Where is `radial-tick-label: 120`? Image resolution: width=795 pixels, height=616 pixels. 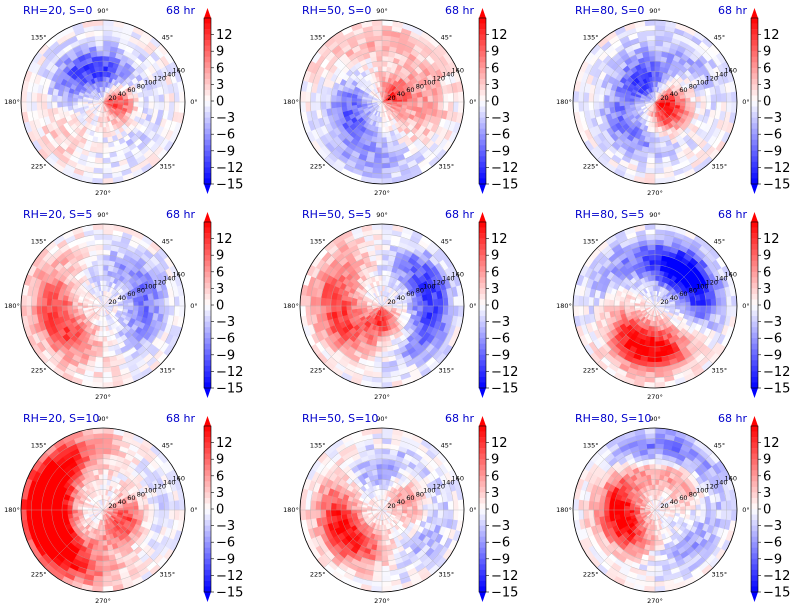
radial-tick-label: 120 is located at coordinates (439, 486).